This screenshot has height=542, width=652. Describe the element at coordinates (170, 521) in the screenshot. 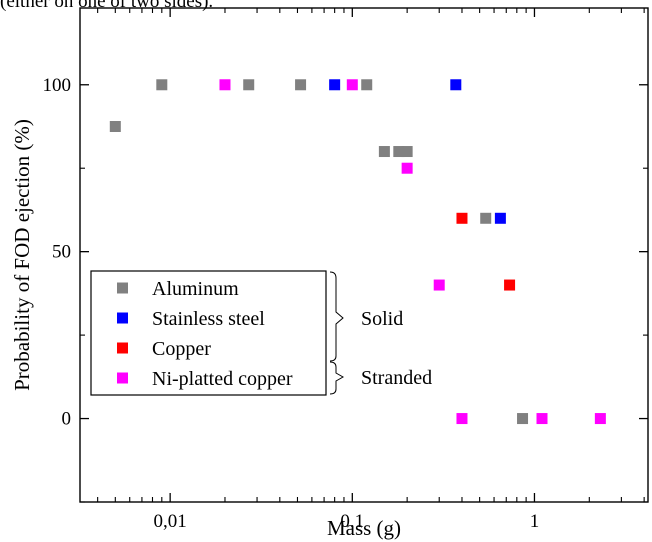

I see `x-tick-label: 0,01` at that location.